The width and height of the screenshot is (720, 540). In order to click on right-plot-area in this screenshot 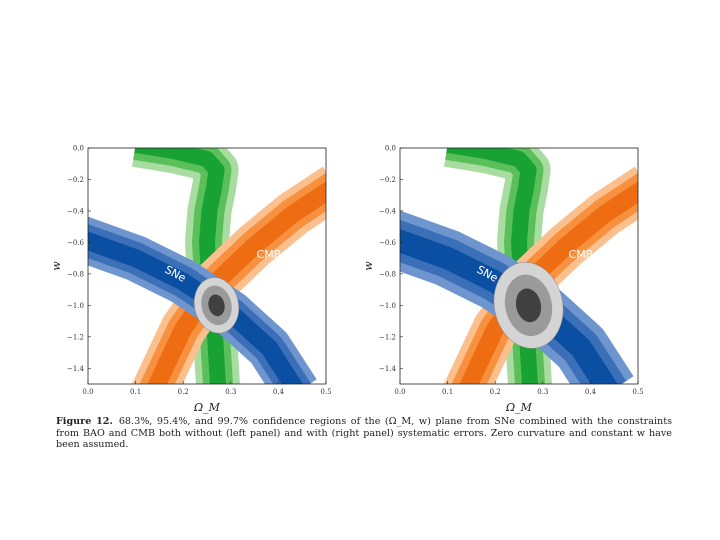, I will do `click(519, 266)`.